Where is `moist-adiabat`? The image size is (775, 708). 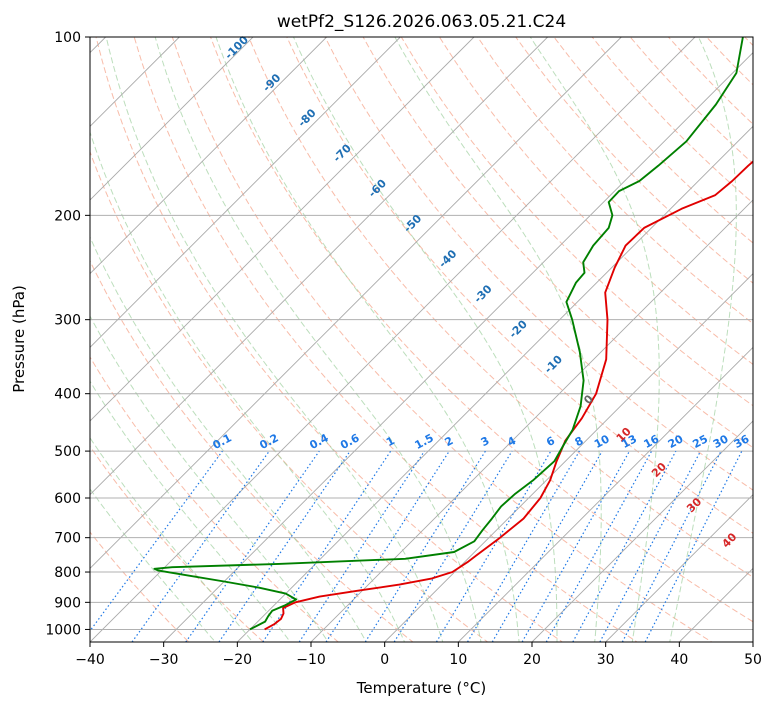 moist-adiabat is located at coordinates (703, 339).